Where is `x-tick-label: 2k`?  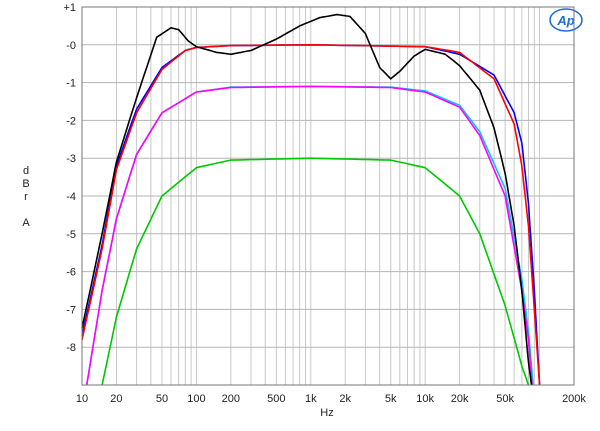 x-tick-label: 2k is located at coordinates (345, 399).